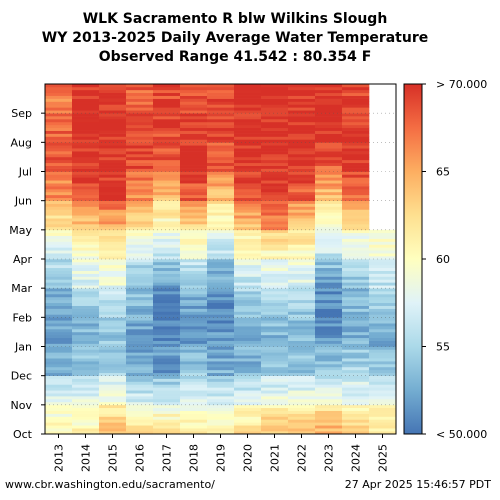  Describe the element at coordinates (110, 484) in the screenshot. I see `source-url: www.cbr.washington.edu/sacramento/` at that location.